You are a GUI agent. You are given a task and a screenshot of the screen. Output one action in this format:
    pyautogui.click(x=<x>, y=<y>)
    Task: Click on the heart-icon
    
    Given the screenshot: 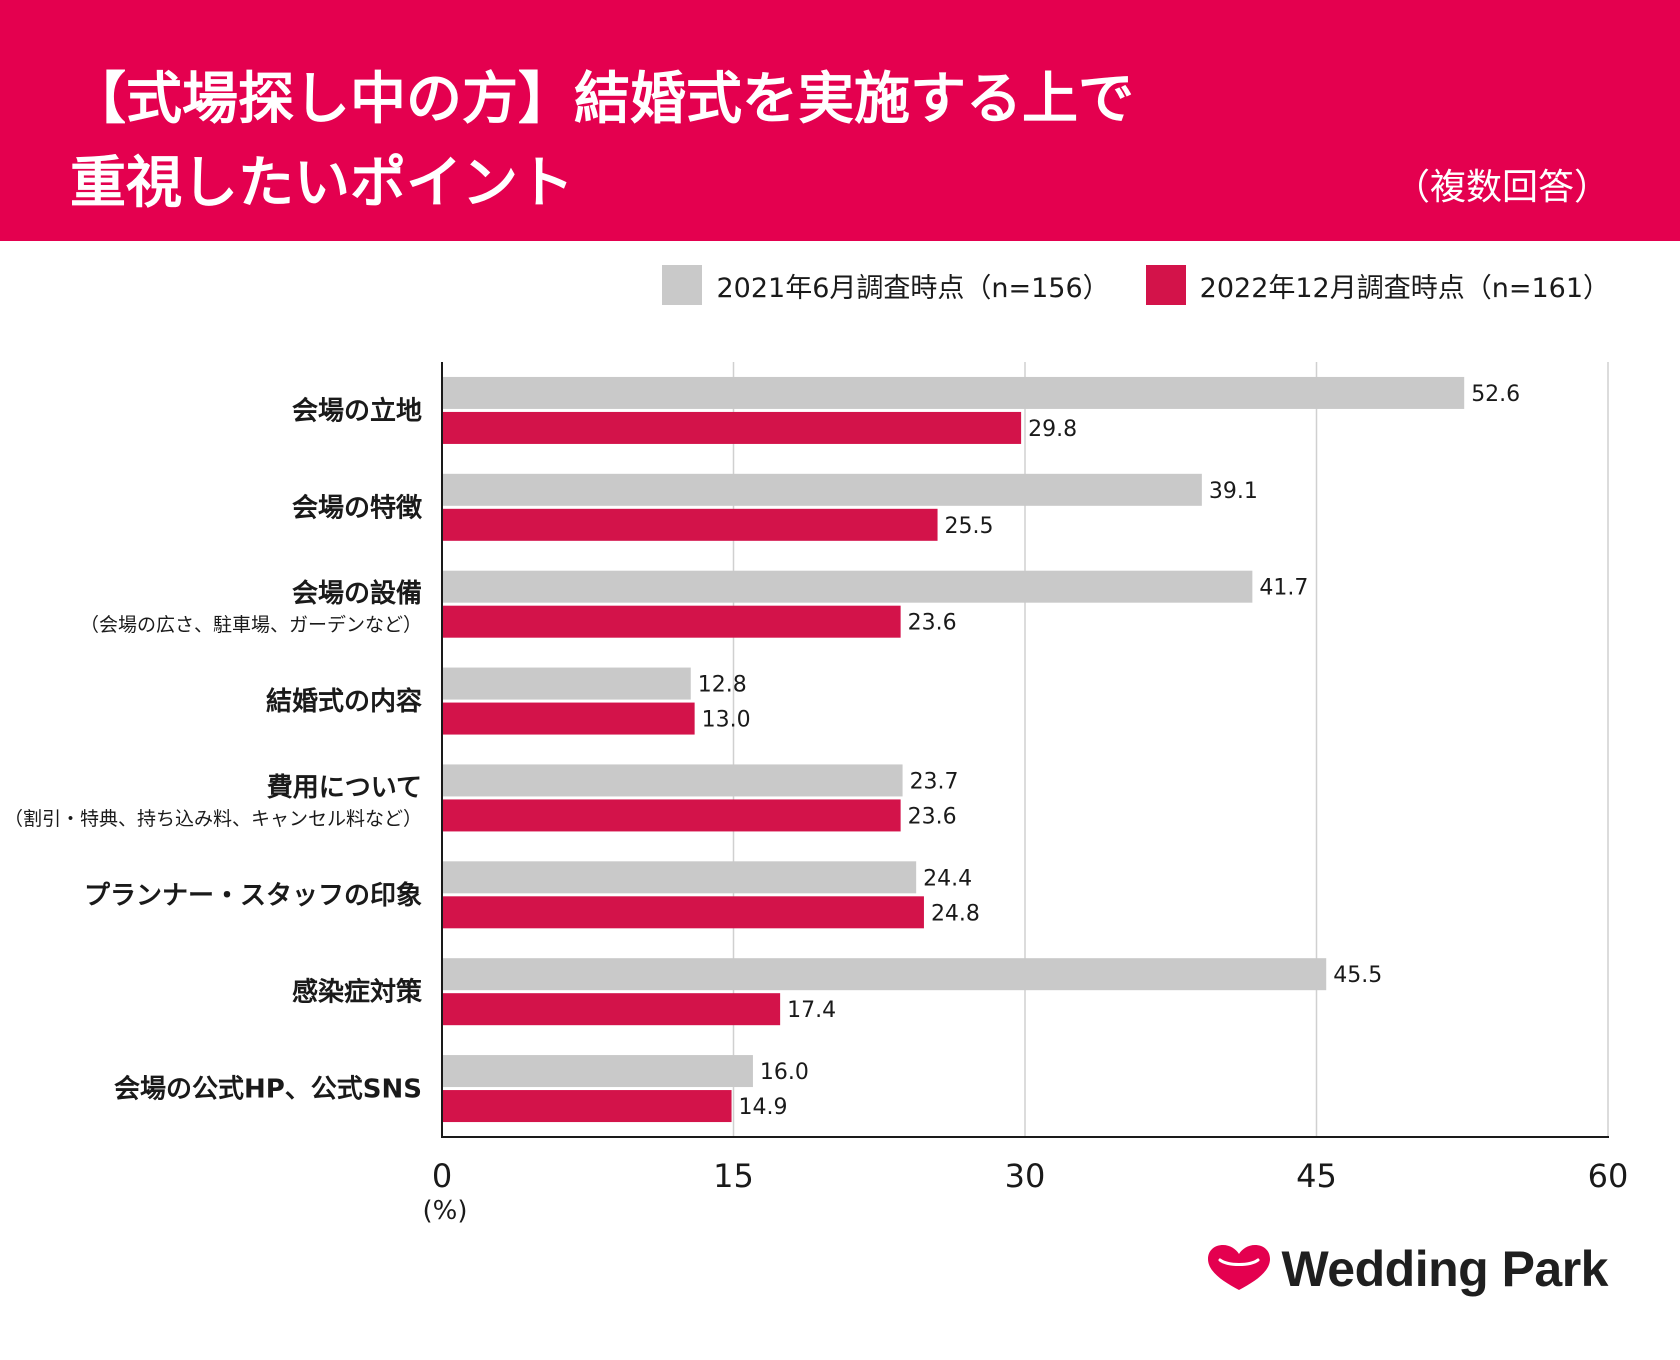 What is the action you would take?
    pyautogui.click(x=1238, y=1267)
    